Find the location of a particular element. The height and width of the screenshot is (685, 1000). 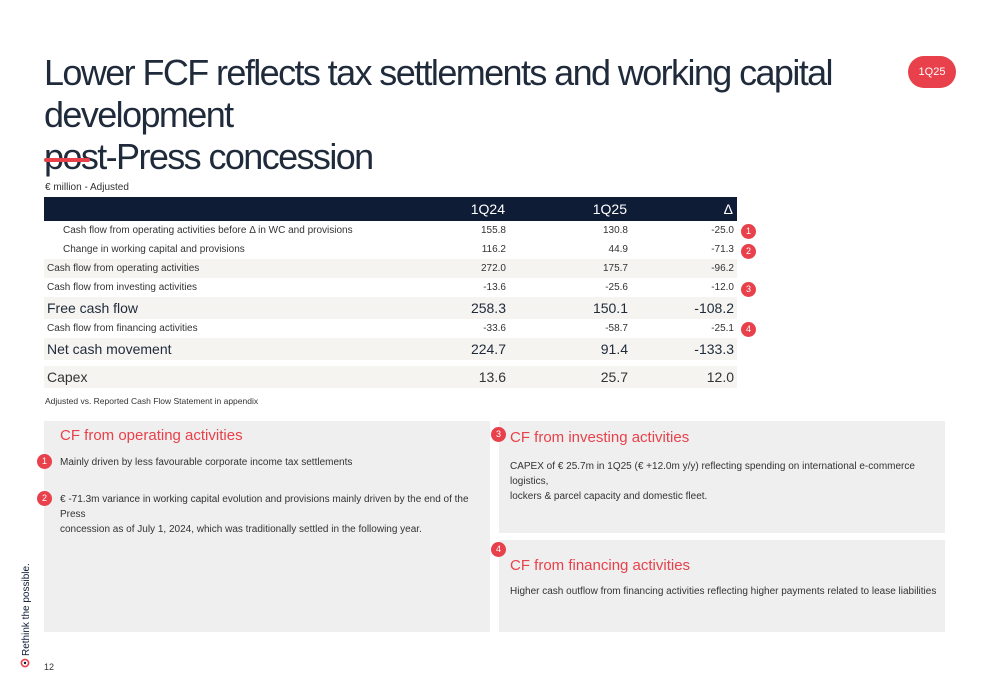

title-accent-line is located at coordinates (67, 160).